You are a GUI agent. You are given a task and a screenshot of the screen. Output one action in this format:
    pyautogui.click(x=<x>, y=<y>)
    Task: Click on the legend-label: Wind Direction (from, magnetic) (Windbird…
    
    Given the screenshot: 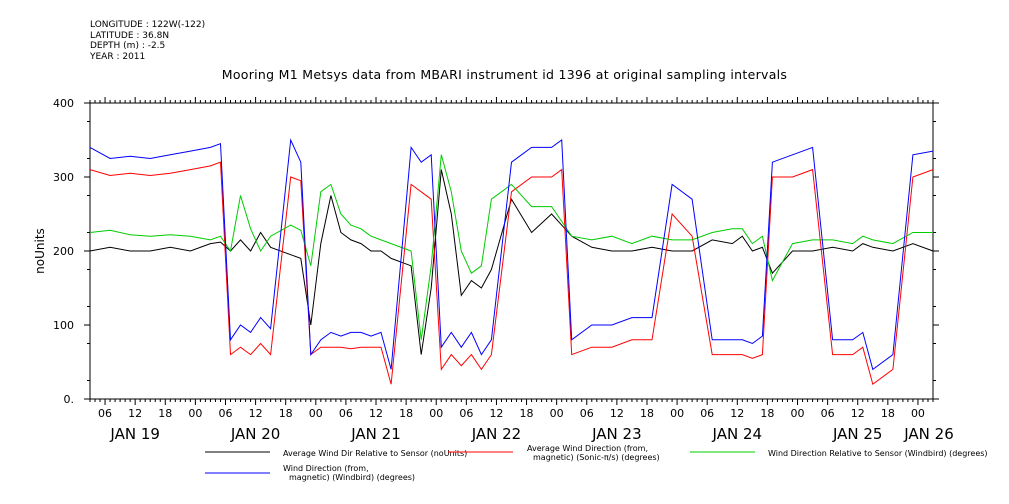 What is the action you would take?
    pyautogui.click(x=349, y=473)
    